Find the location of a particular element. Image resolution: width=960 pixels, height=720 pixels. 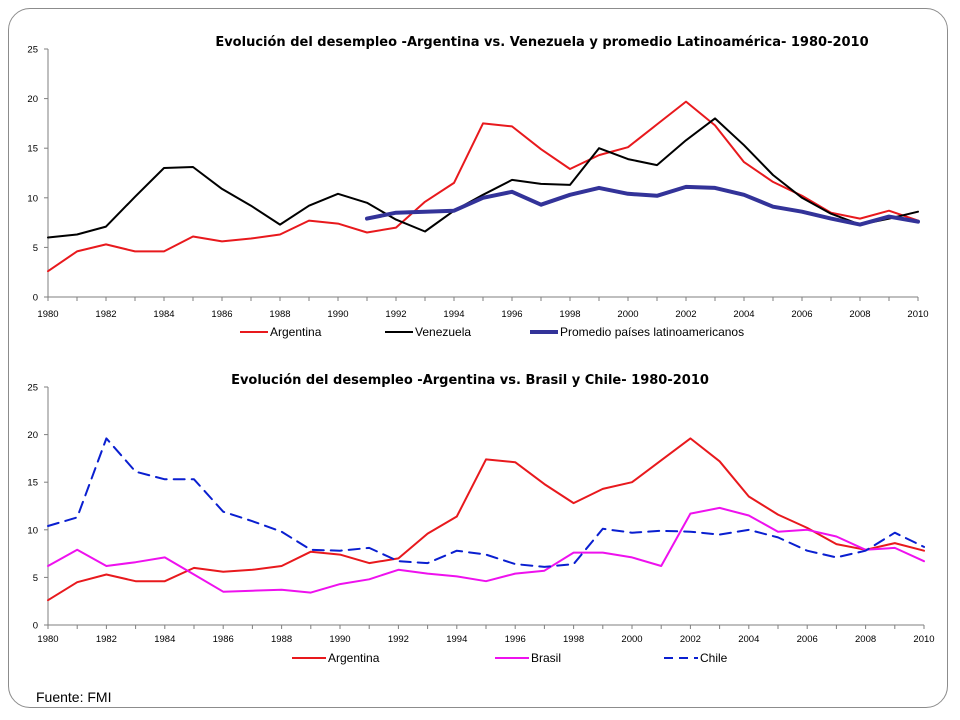

legend-label-promedio-paises-latinoamericanos: Promedio países latinoamericanos is located at coordinates (652, 332).